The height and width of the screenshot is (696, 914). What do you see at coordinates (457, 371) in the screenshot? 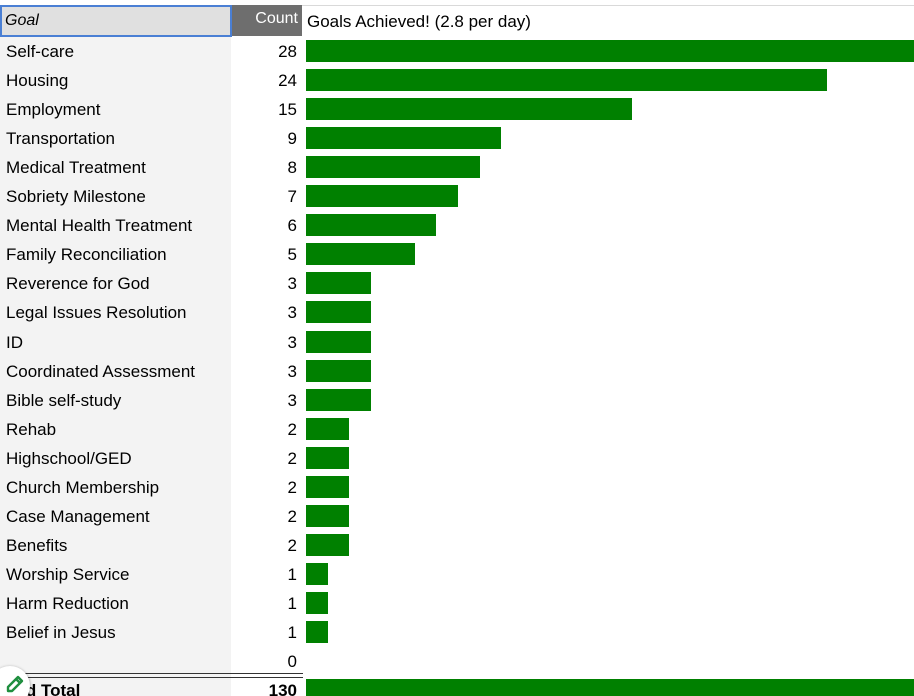
I see `table-row: Coordinated Assessment 3` at bounding box center [457, 371].